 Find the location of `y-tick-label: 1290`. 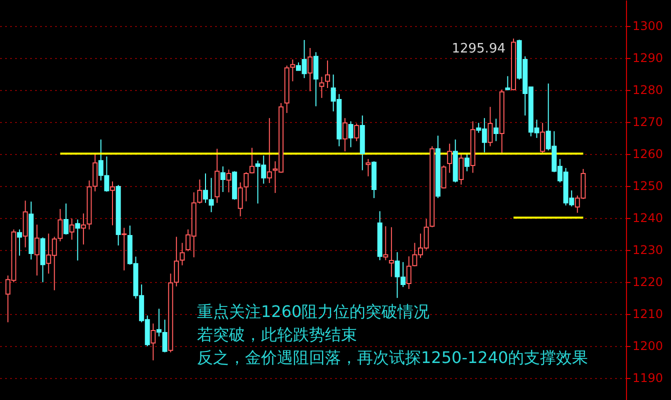

y-tick-label: 1290 is located at coordinates (648, 58).